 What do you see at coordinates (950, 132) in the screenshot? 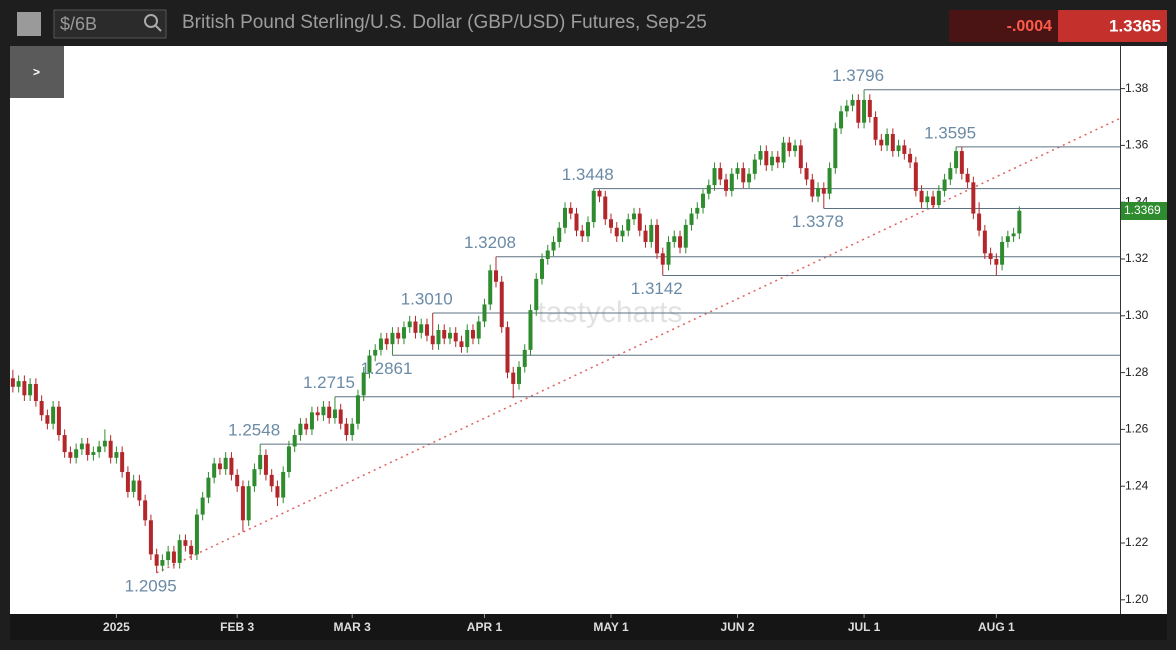
I see `level-label: 1.3595` at bounding box center [950, 132].